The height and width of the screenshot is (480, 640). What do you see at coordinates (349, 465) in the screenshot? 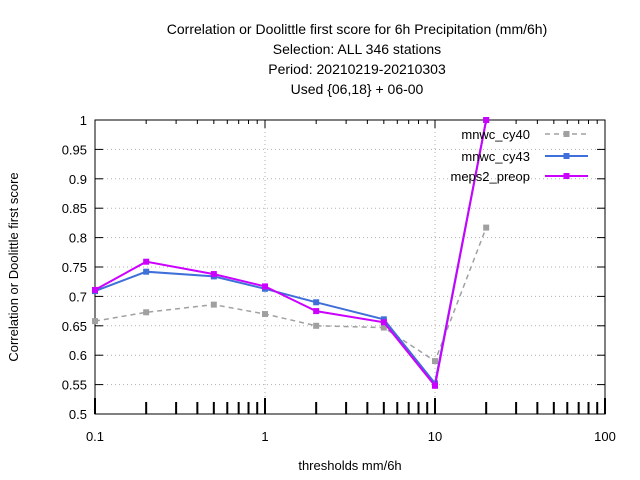
I see `x-axis-label: thresholds mm/6h` at bounding box center [349, 465].